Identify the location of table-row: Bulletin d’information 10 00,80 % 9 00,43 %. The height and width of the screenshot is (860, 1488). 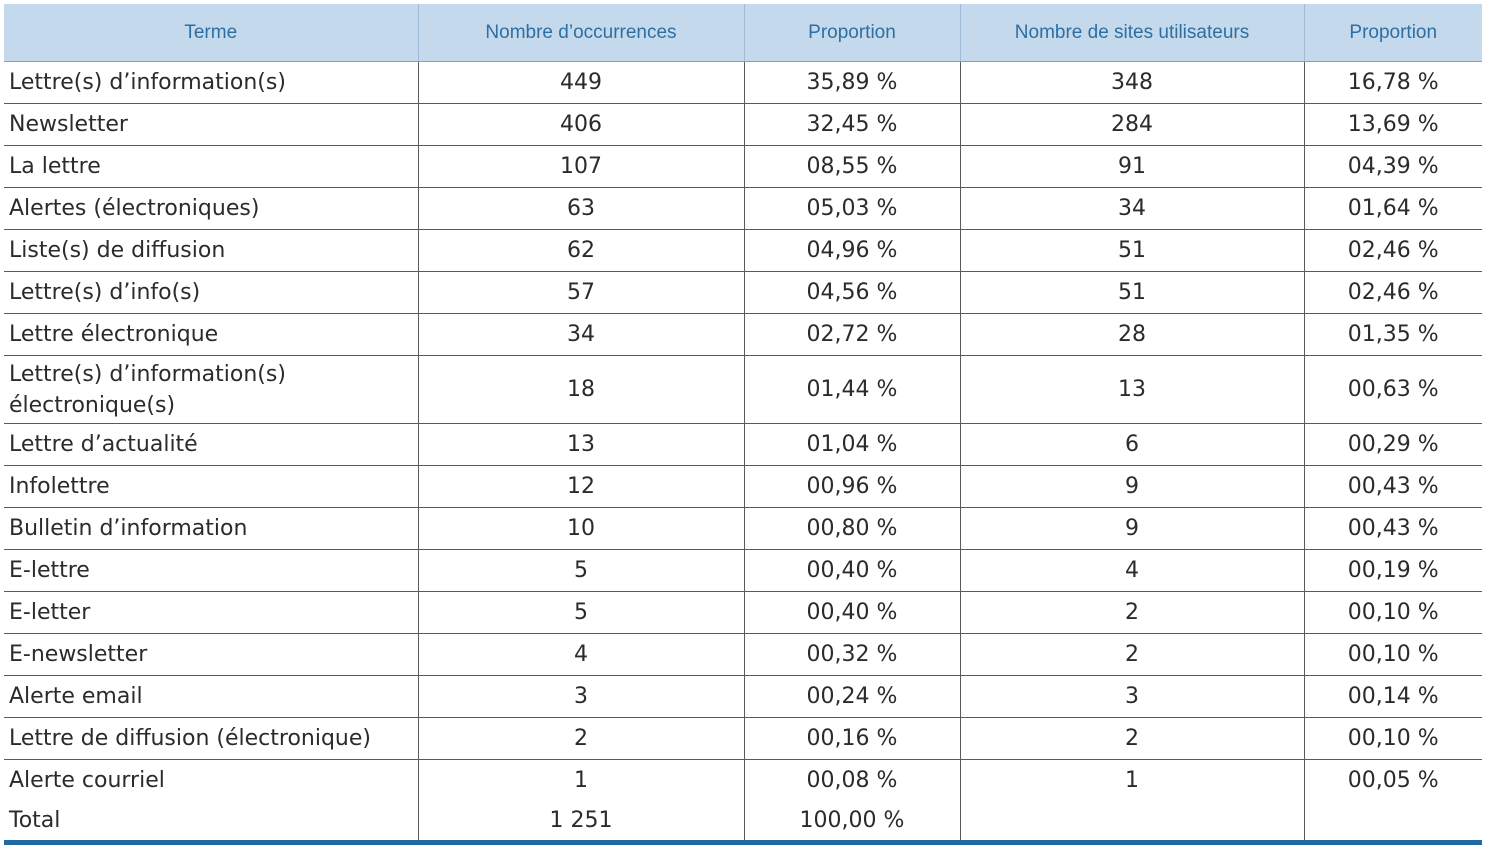
(743, 528).